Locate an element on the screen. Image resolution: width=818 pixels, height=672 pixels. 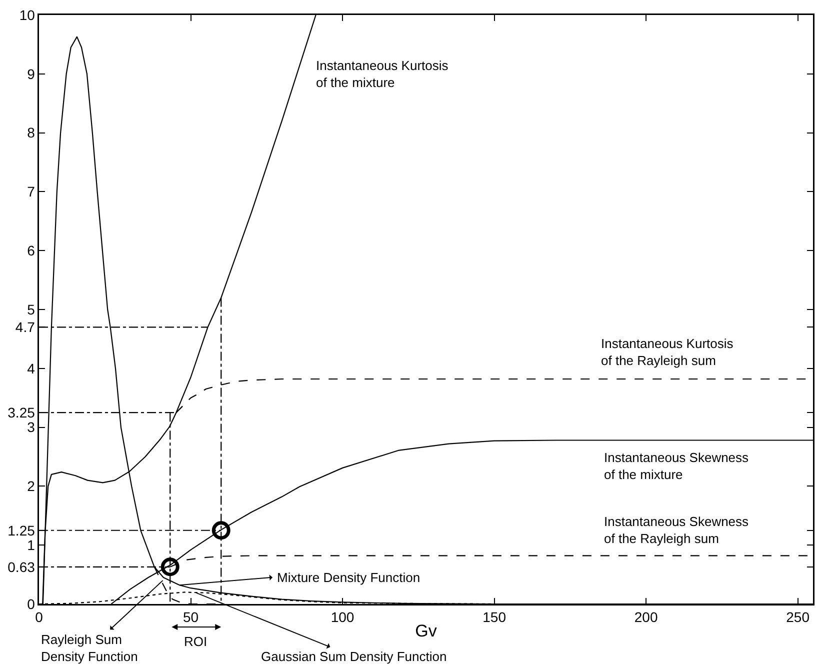
y-tick-label: 8 is located at coordinates (31, 132).